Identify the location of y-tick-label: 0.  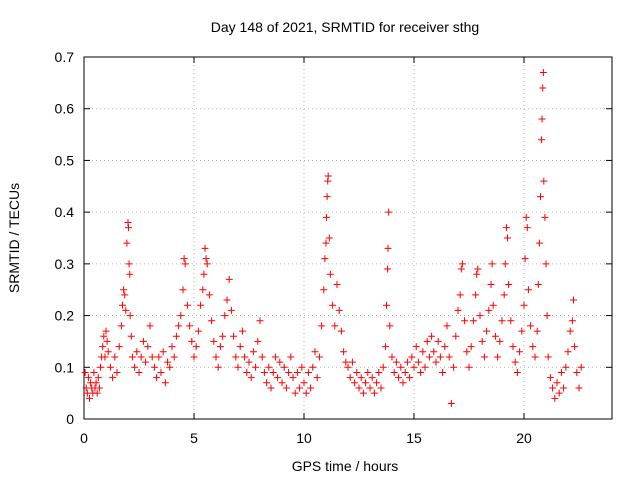
(70, 419).